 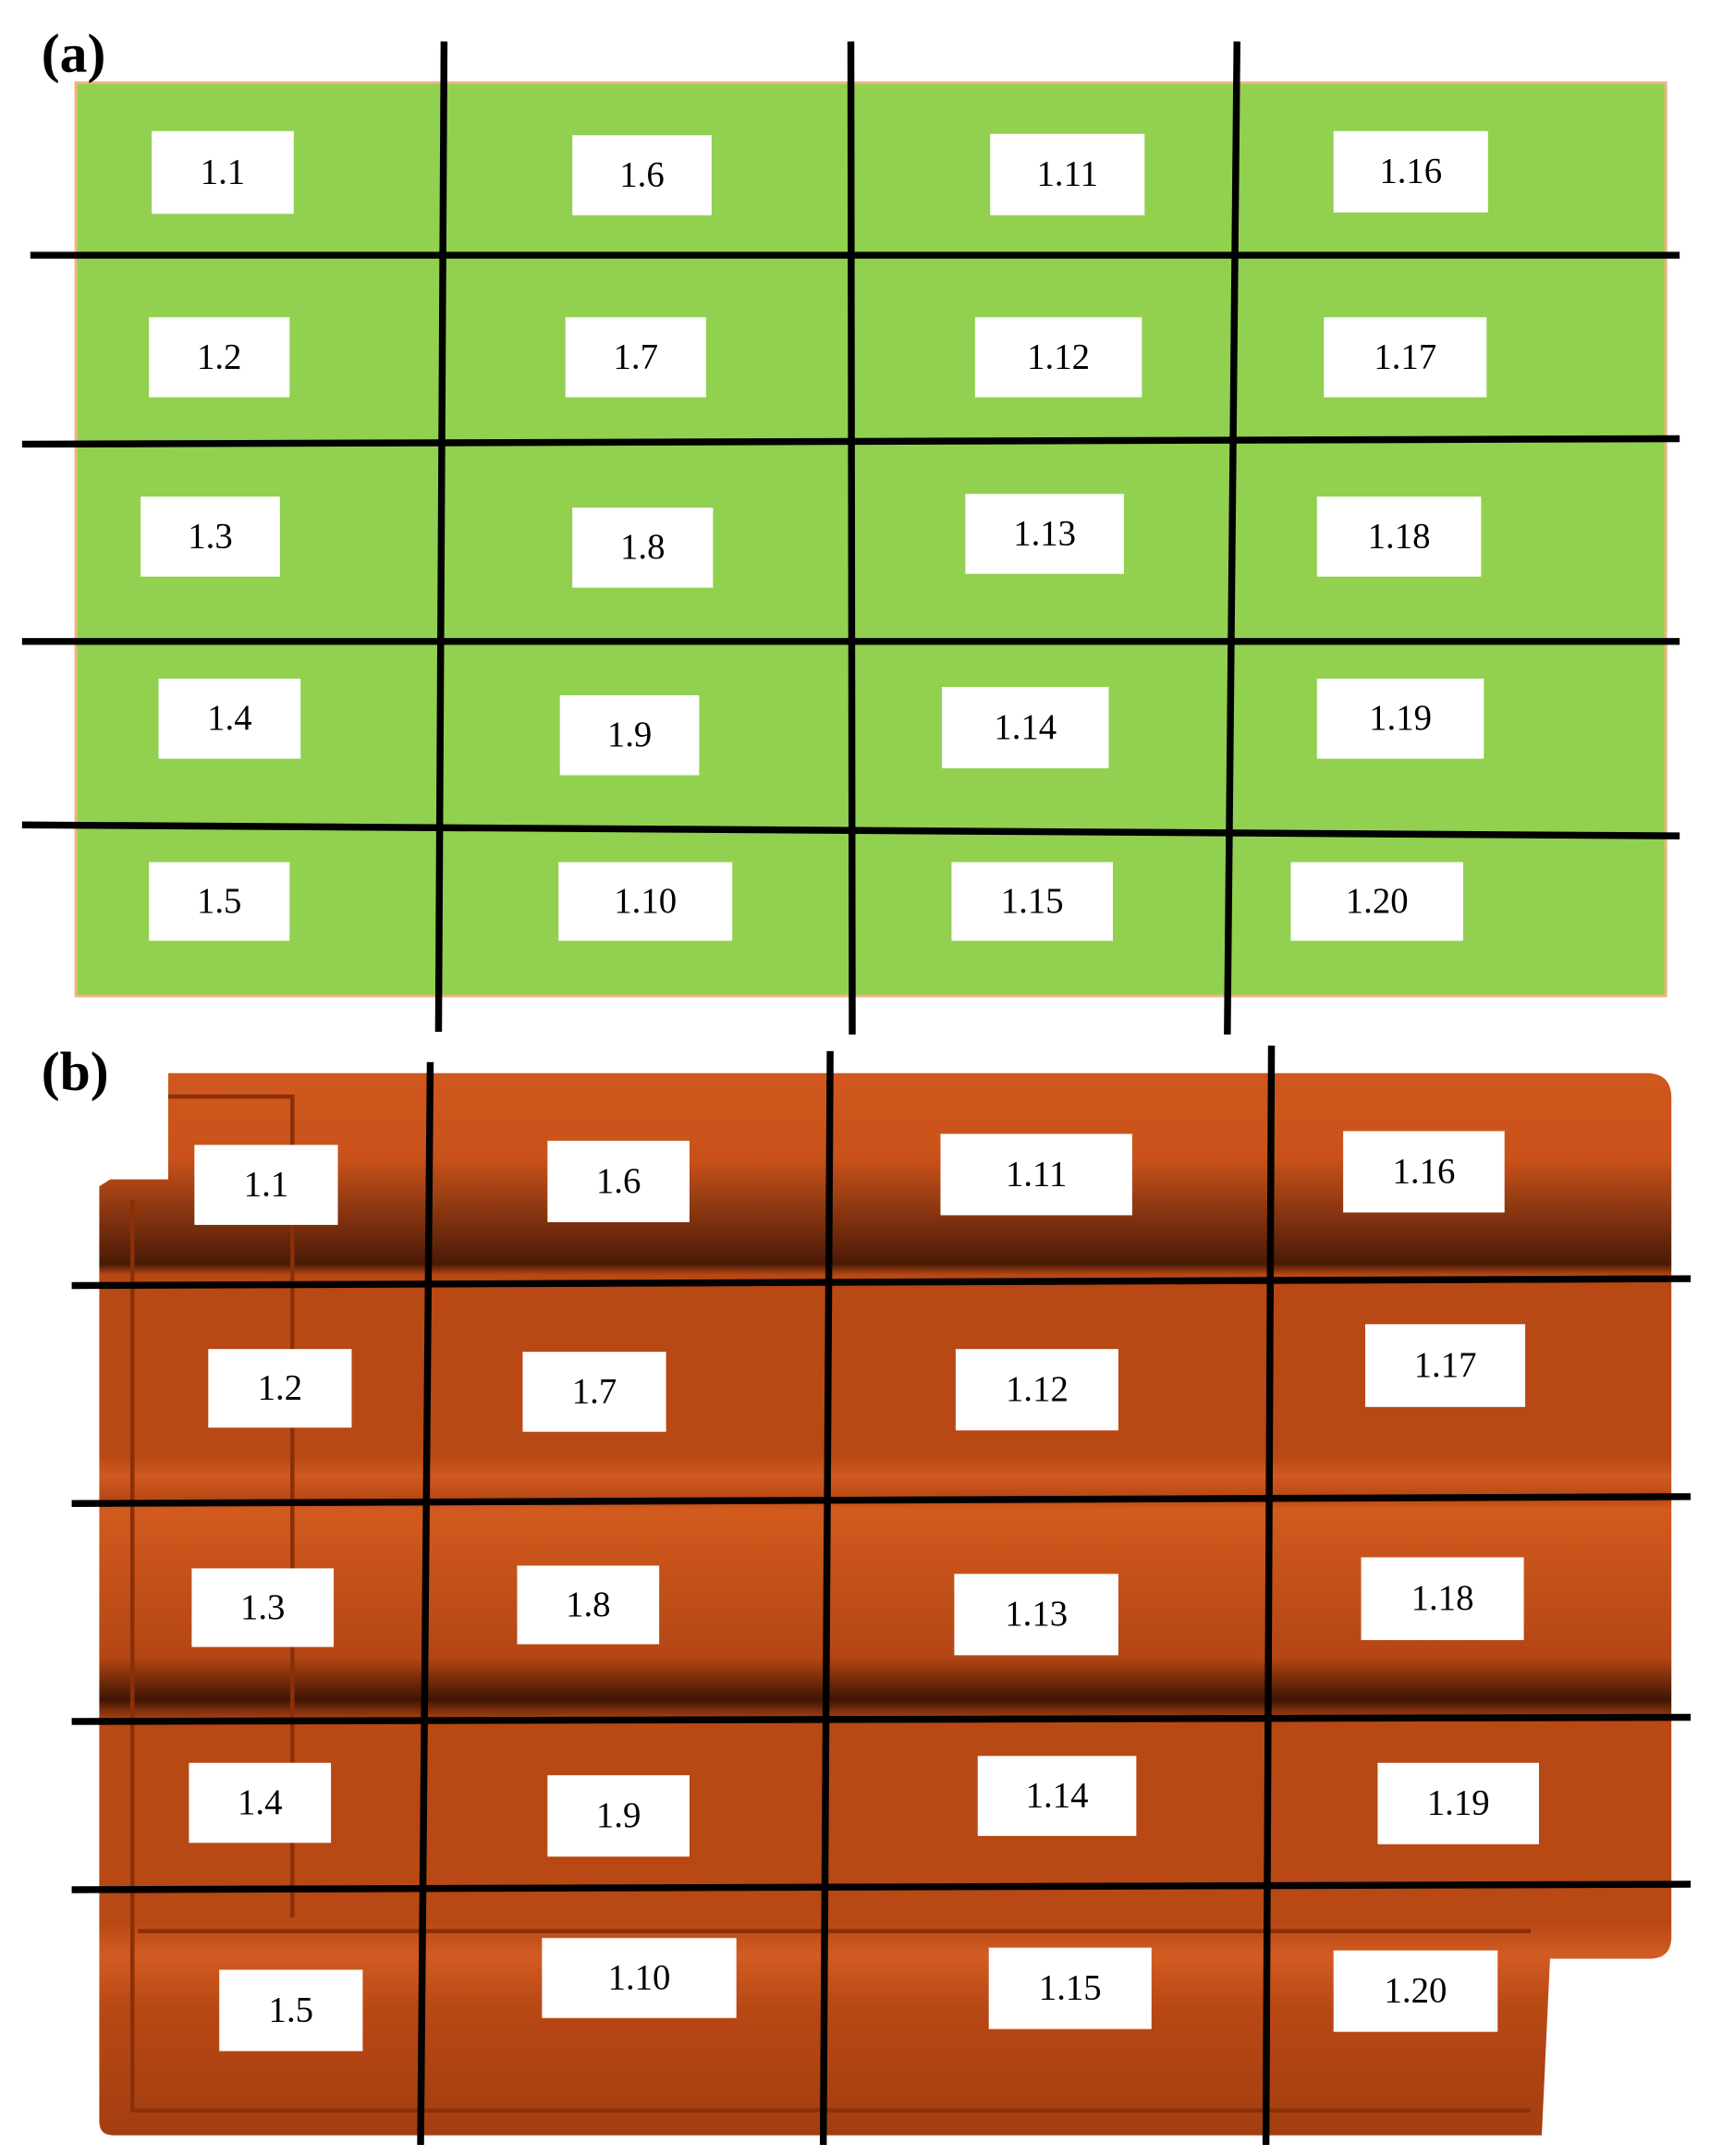 What do you see at coordinates (74, 53) in the screenshot?
I see `panel-label: (a)` at bounding box center [74, 53].